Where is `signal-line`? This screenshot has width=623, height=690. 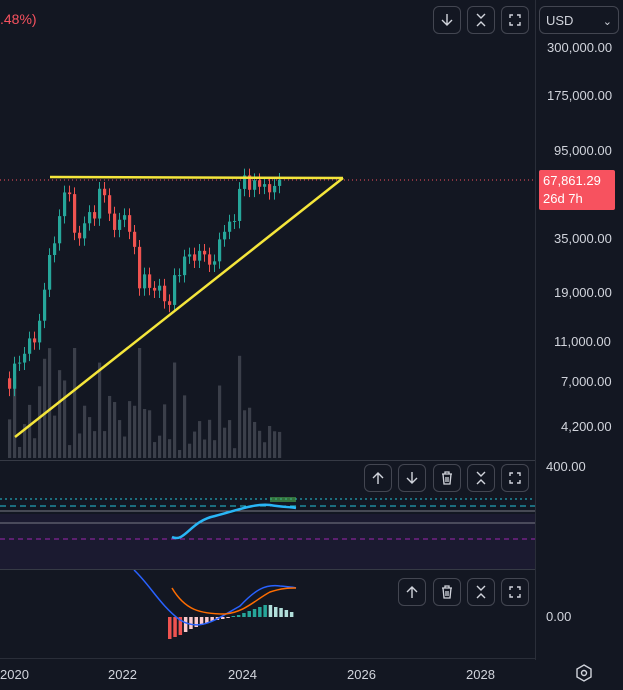
signal-line is located at coordinates (234, 601).